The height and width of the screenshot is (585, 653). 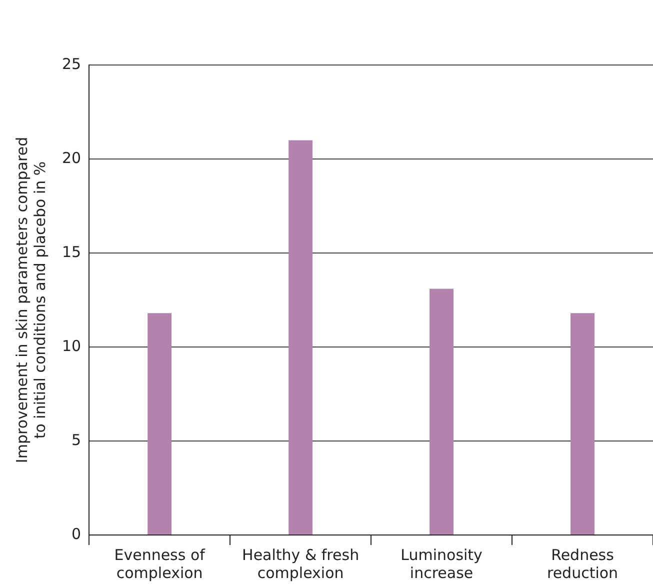 I want to click on y-tick-label: 0, so click(x=77, y=533).